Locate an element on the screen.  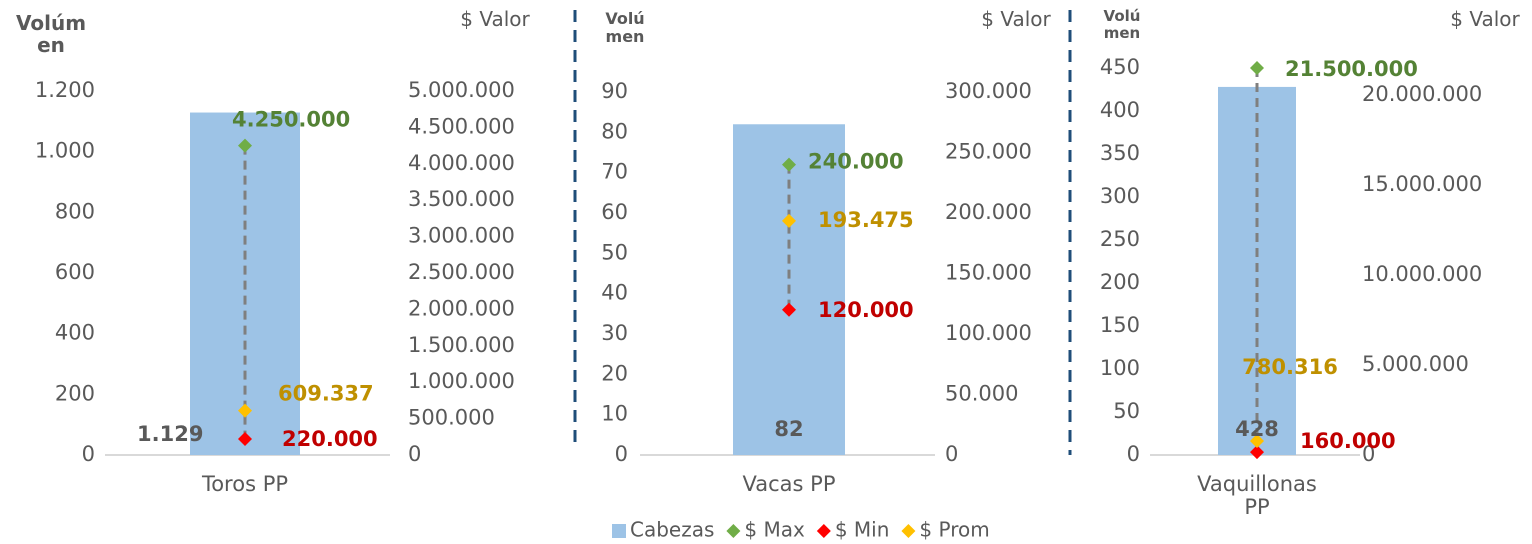
y2-tick-label: 200.000 is located at coordinates (988, 212).